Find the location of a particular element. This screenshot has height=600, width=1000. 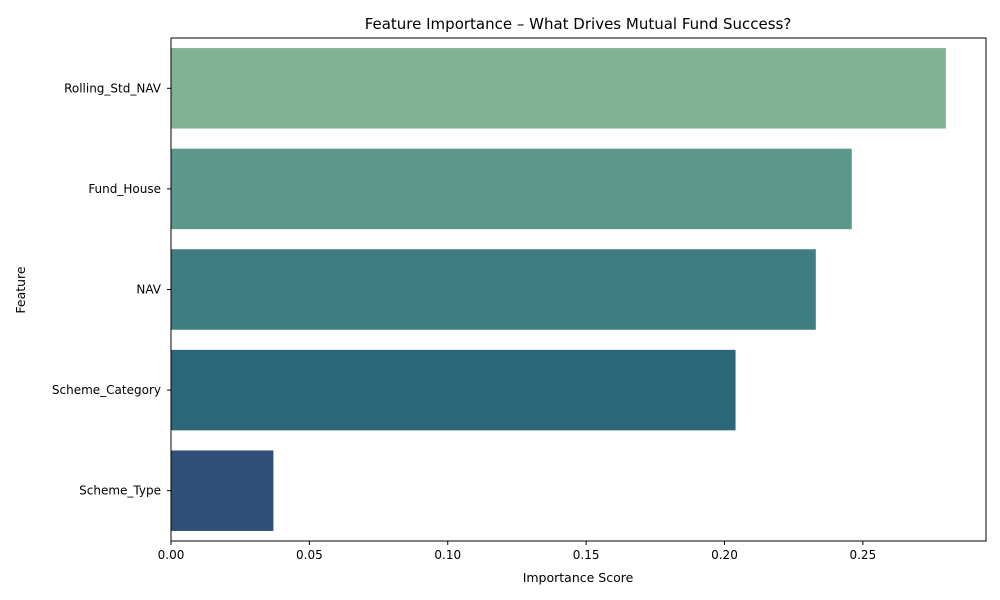

bar-scheme-category is located at coordinates (453, 390).